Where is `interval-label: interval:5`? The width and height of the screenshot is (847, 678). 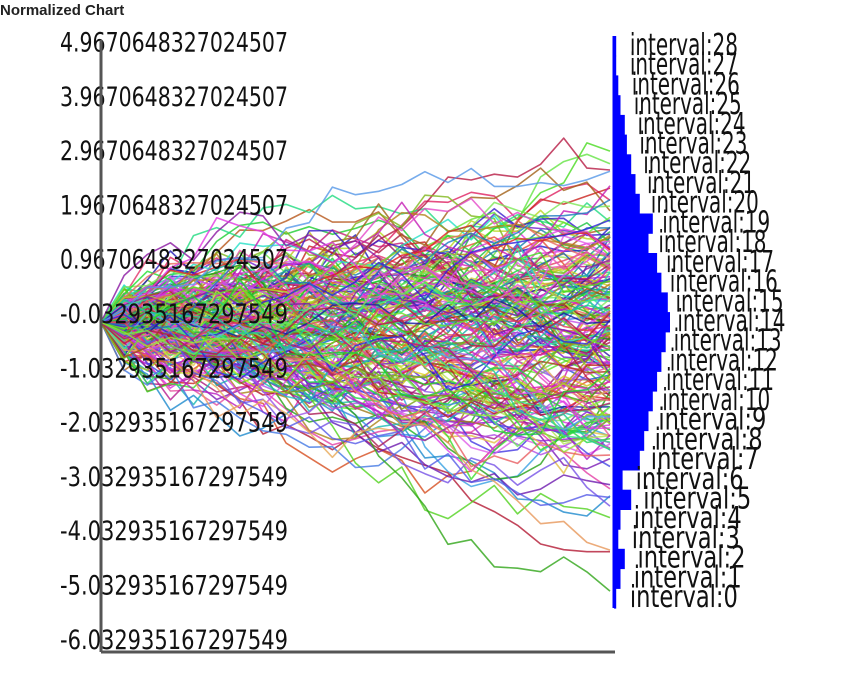 interval-label: interval:5 is located at coordinates (697, 499).